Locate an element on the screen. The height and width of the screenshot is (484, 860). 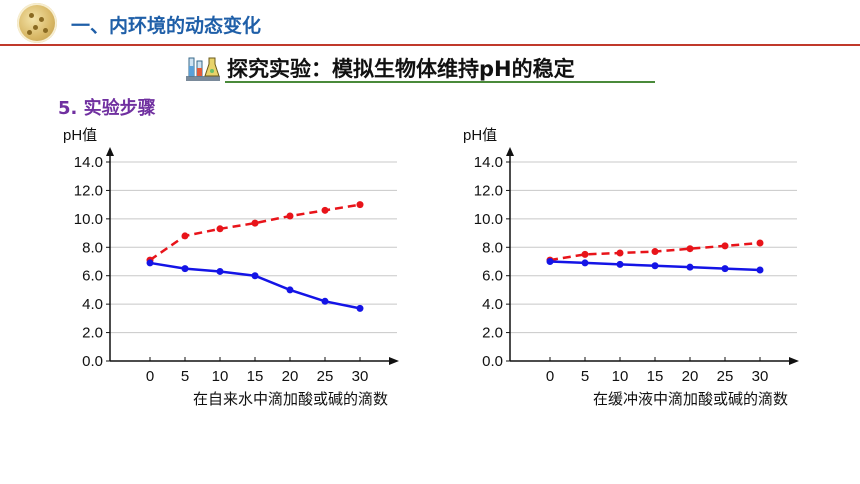
banner-underline is located at coordinates (440, 82).